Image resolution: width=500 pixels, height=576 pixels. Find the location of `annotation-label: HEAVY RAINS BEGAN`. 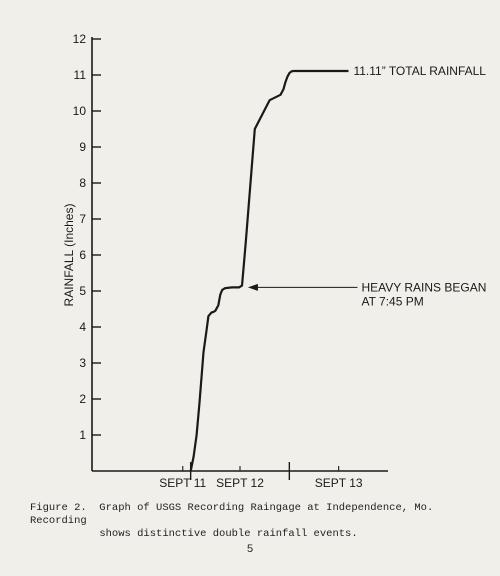

annotation-label: HEAVY RAINS BEGAN is located at coordinates (423, 287).